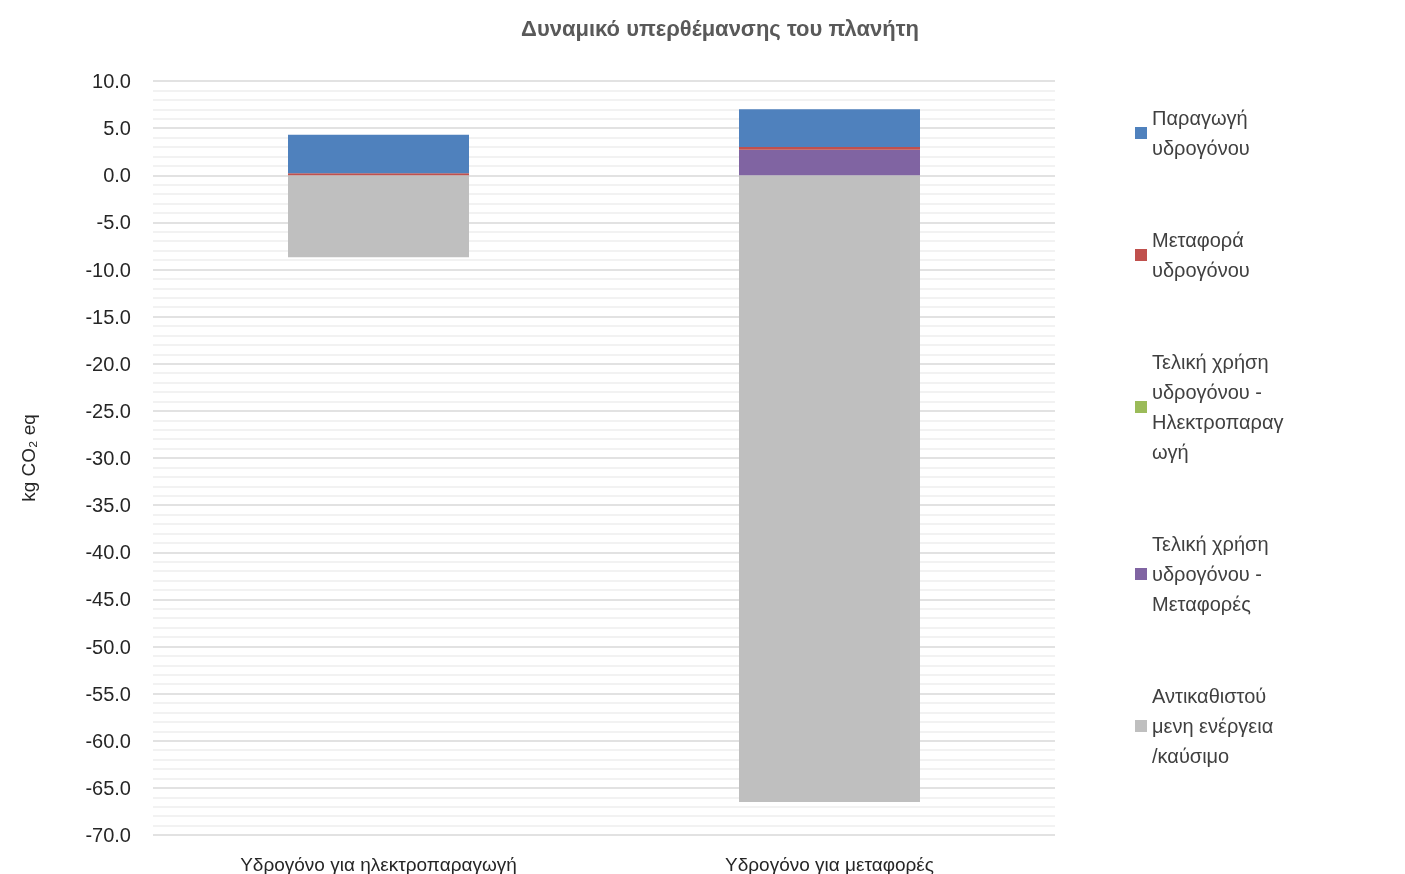 The height and width of the screenshot is (874, 1405). Describe the element at coordinates (1201, 255) in the screenshot. I see `legend-label: Μεταφορά υδρογόνου` at that location.